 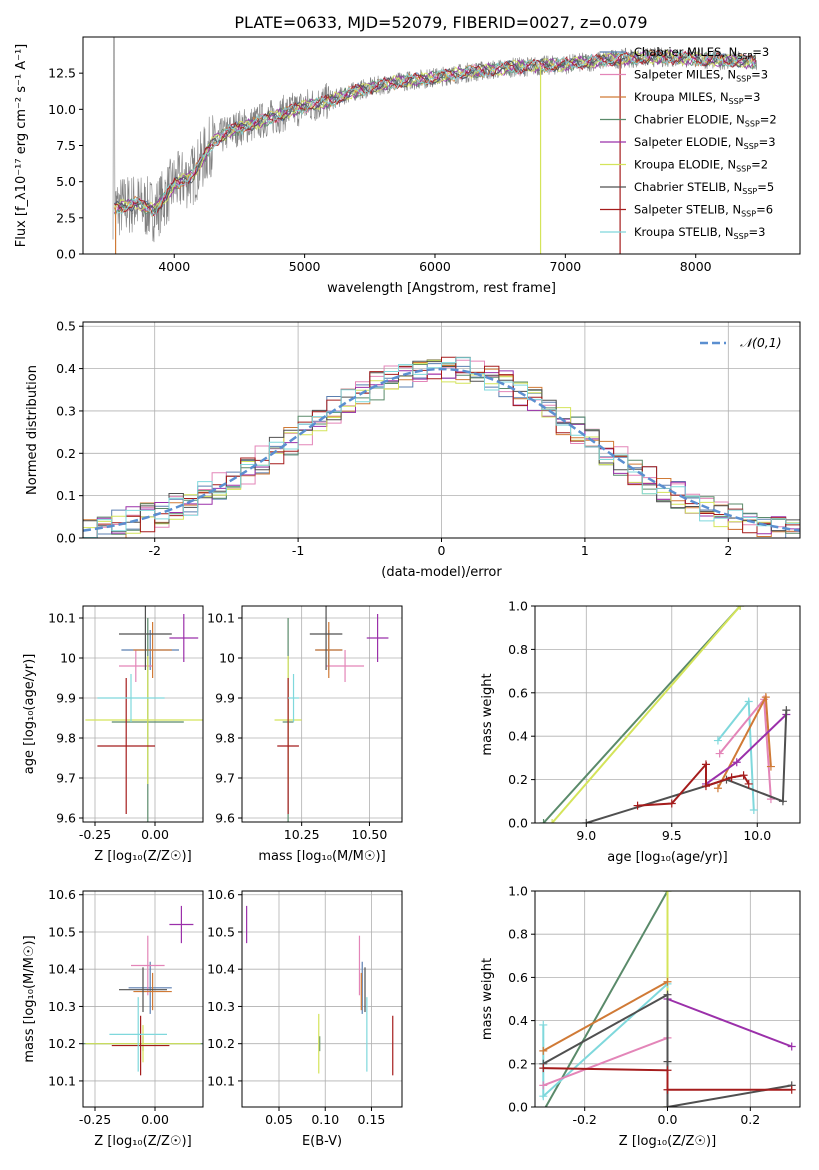 I want to click on x-tick-label: 0.10, so click(x=325, y=1119).